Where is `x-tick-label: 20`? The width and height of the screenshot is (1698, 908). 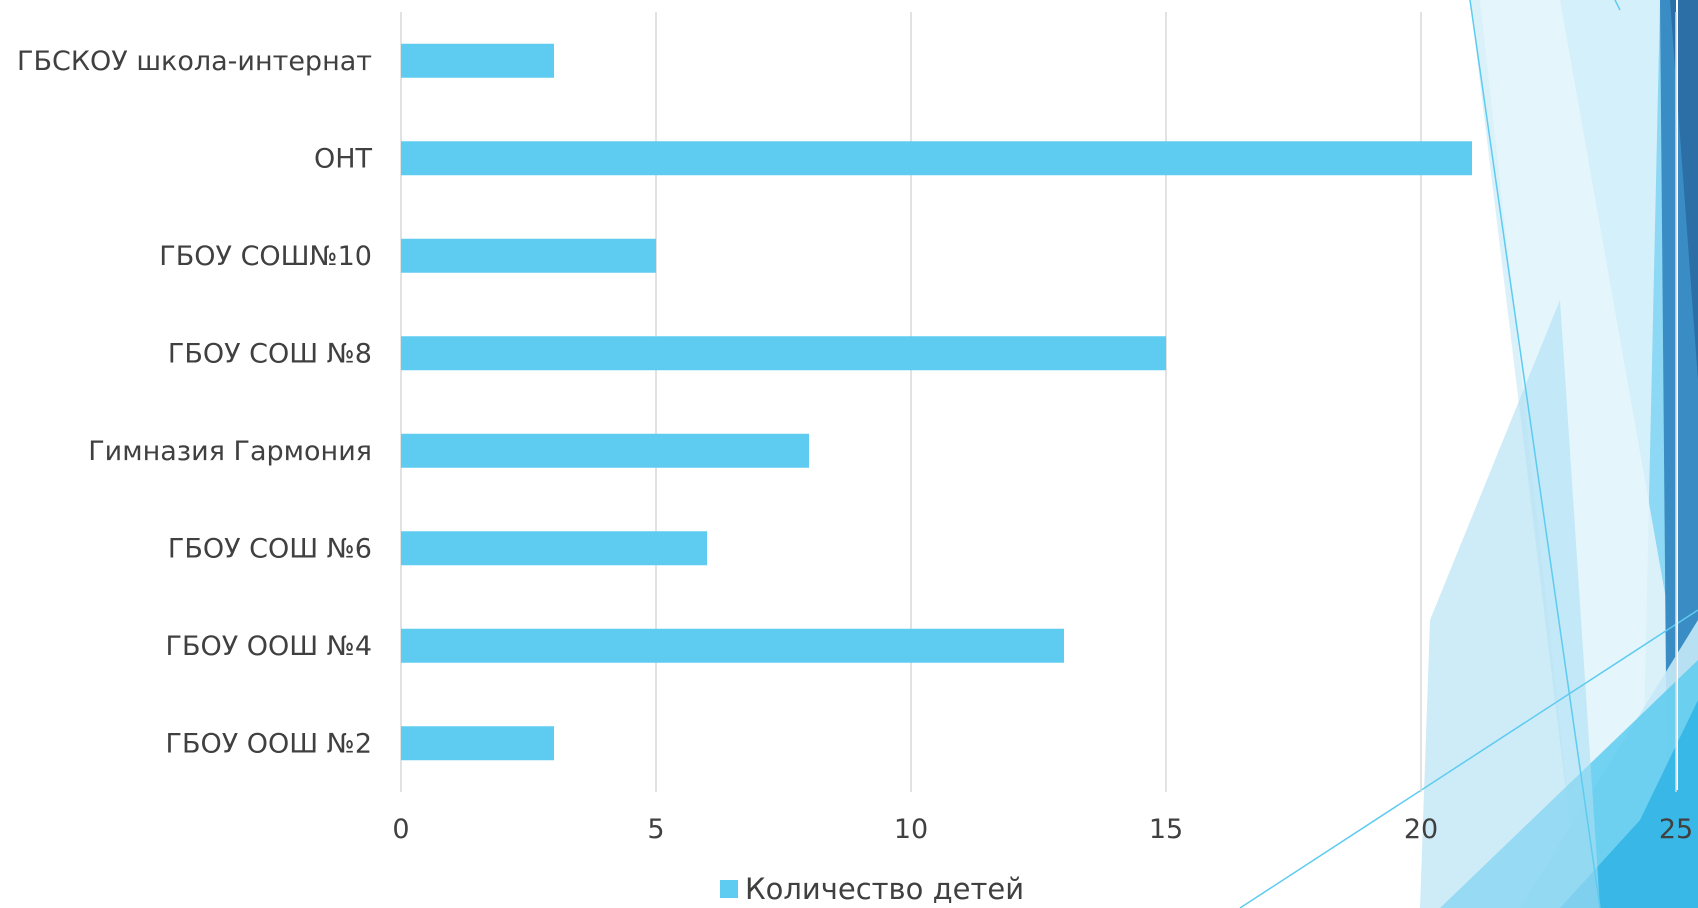 x-tick-label: 20 is located at coordinates (1421, 829).